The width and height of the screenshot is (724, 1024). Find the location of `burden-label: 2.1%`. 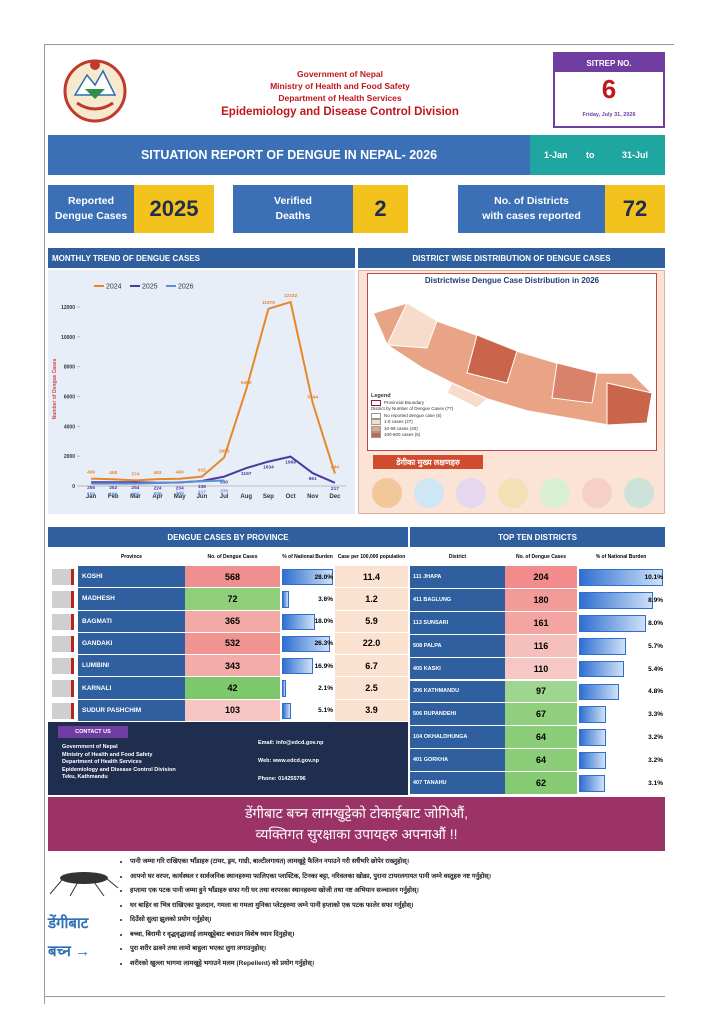

burden-label: 2.1% is located at coordinates (325, 689).